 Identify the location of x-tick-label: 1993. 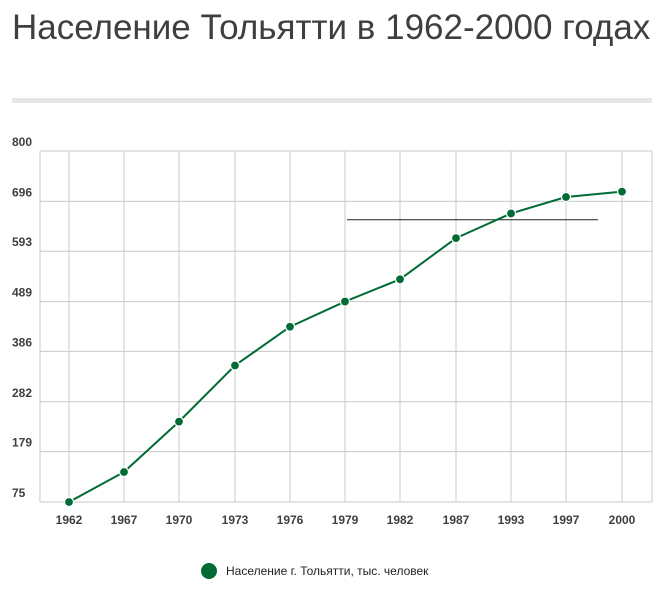
(511, 520).